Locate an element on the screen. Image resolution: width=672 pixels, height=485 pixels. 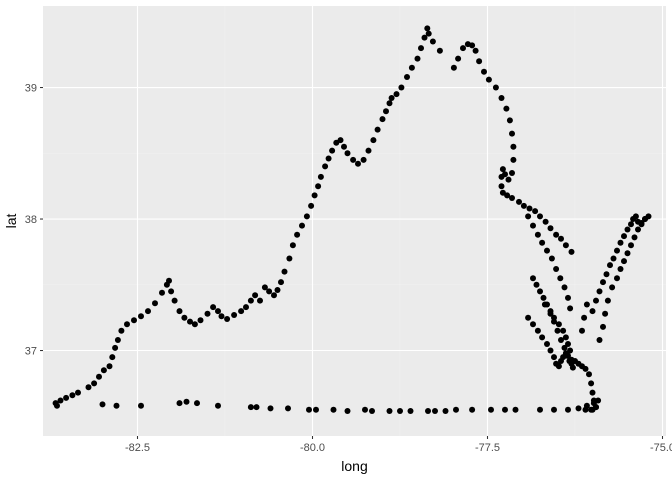
x-tick-label: -80.0 is located at coordinates (312, 448).